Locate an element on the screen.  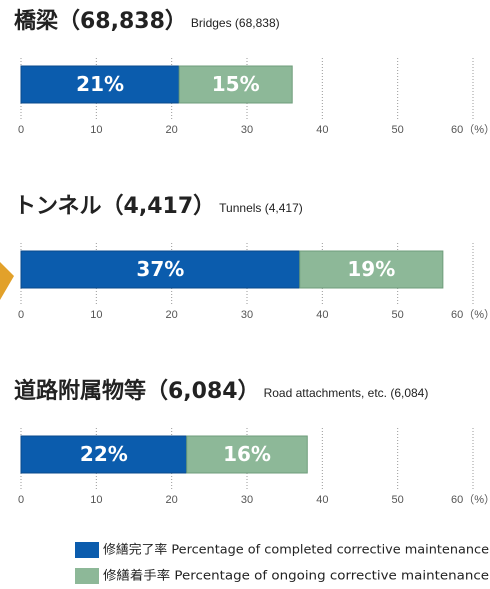
pointer-arrow is located at coordinates (7, 281).